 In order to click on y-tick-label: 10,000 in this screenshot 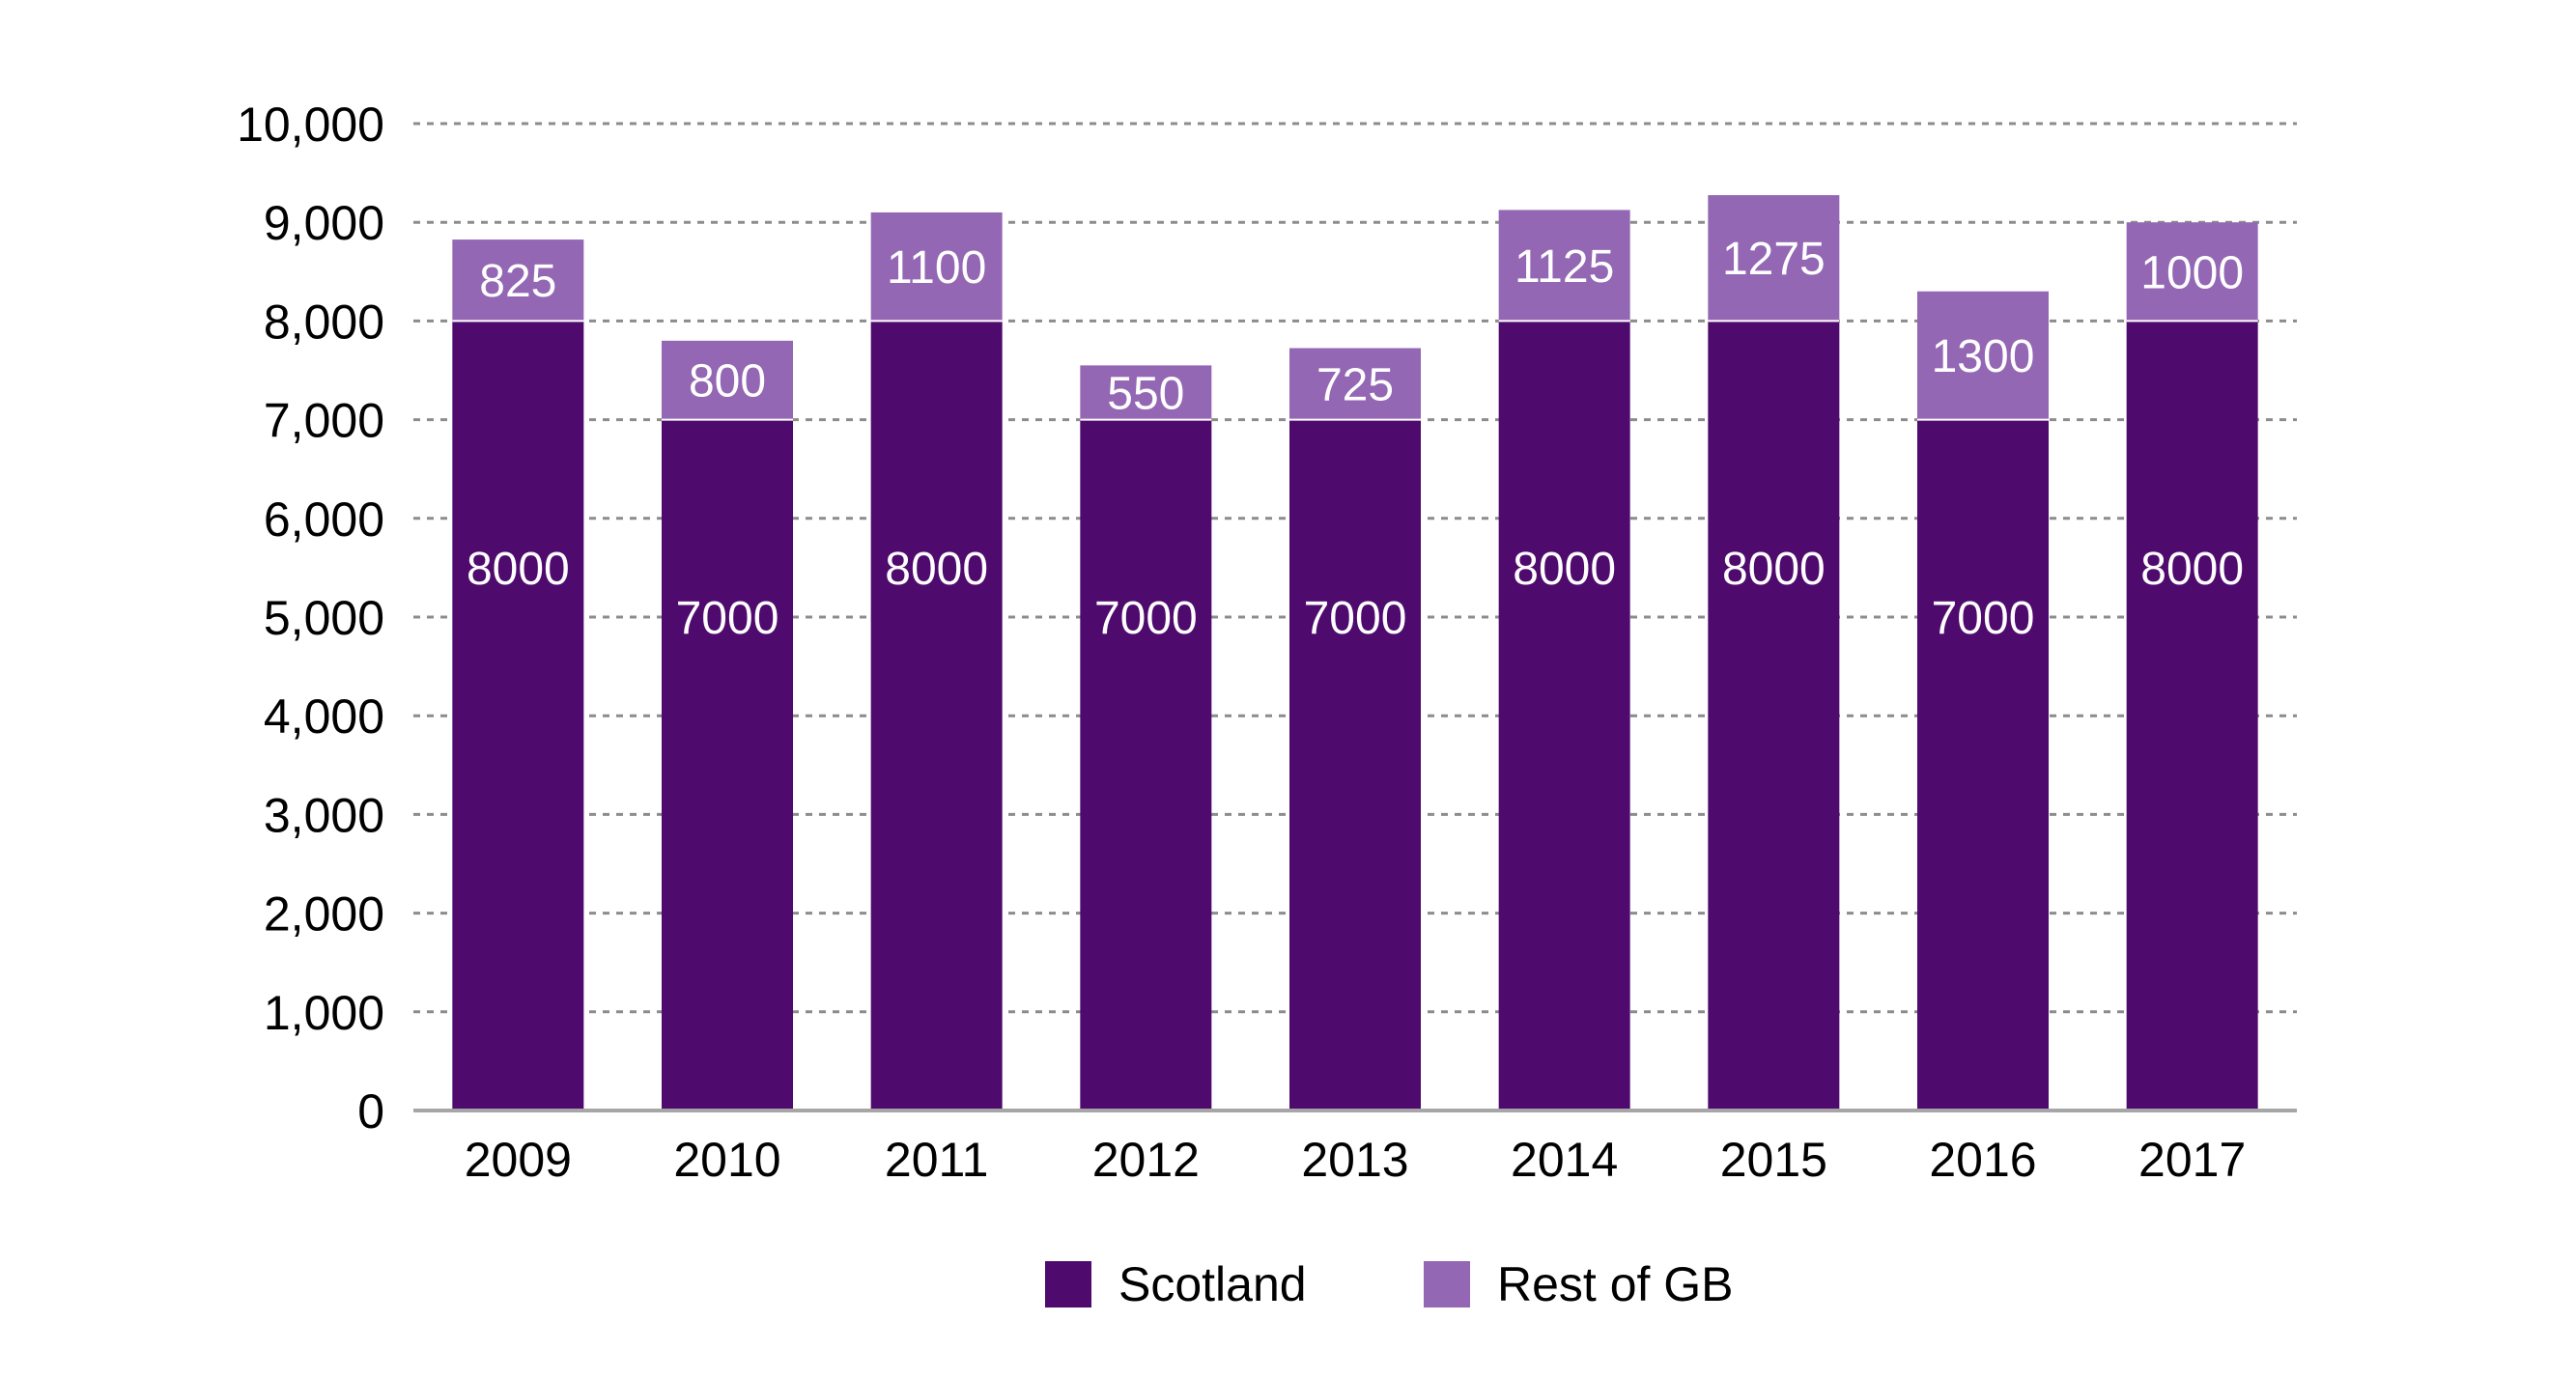, I will do `click(310, 125)`.